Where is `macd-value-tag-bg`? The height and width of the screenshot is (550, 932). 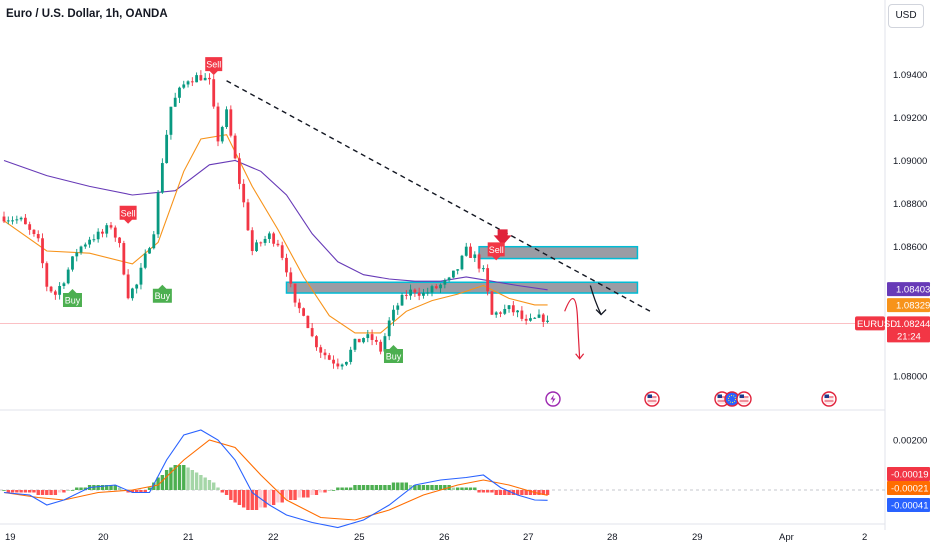
macd-value-tag-bg is located at coordinates (908, 505).